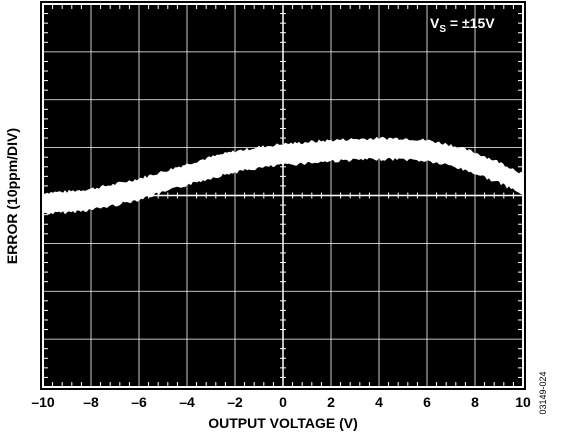 The height and width of the screenshot is (438, 563). I want to click on y-axis-title: ERROR (10ppm/DIV), so click(12, 196).